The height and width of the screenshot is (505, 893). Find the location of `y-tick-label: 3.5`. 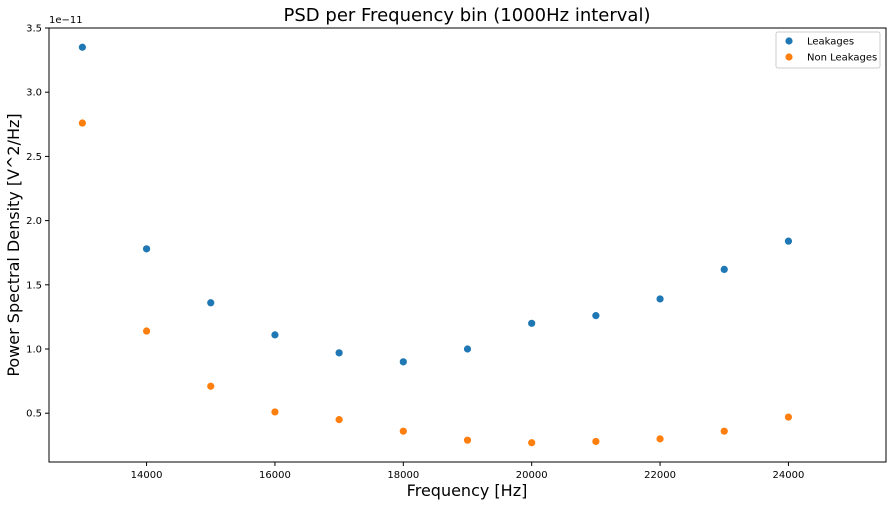

y-tick-label: 3.5 is located at coordinates (34, 29).